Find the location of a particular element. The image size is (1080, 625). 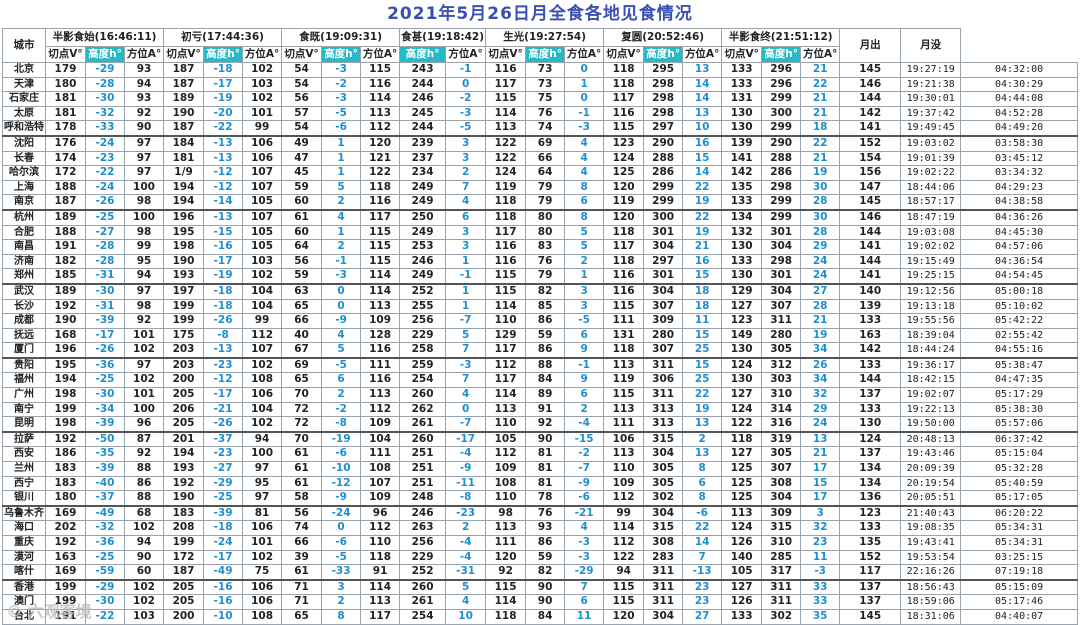

value-cell: 311 is located at coordinates (663, 365).